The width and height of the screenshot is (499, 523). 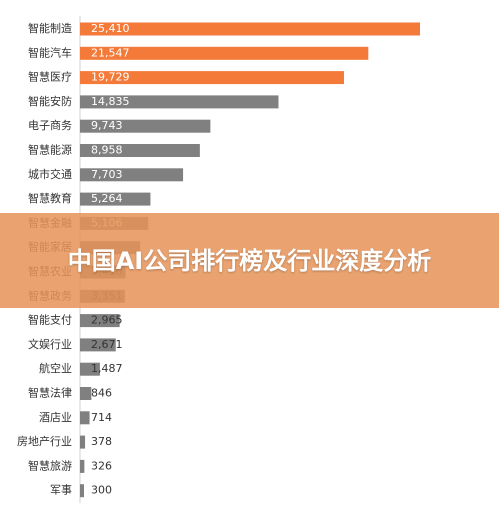 What do you see at coordinates (110, 101) in the screenshot?
I see `data-label: 14,835` at bounding box center [110, 101].